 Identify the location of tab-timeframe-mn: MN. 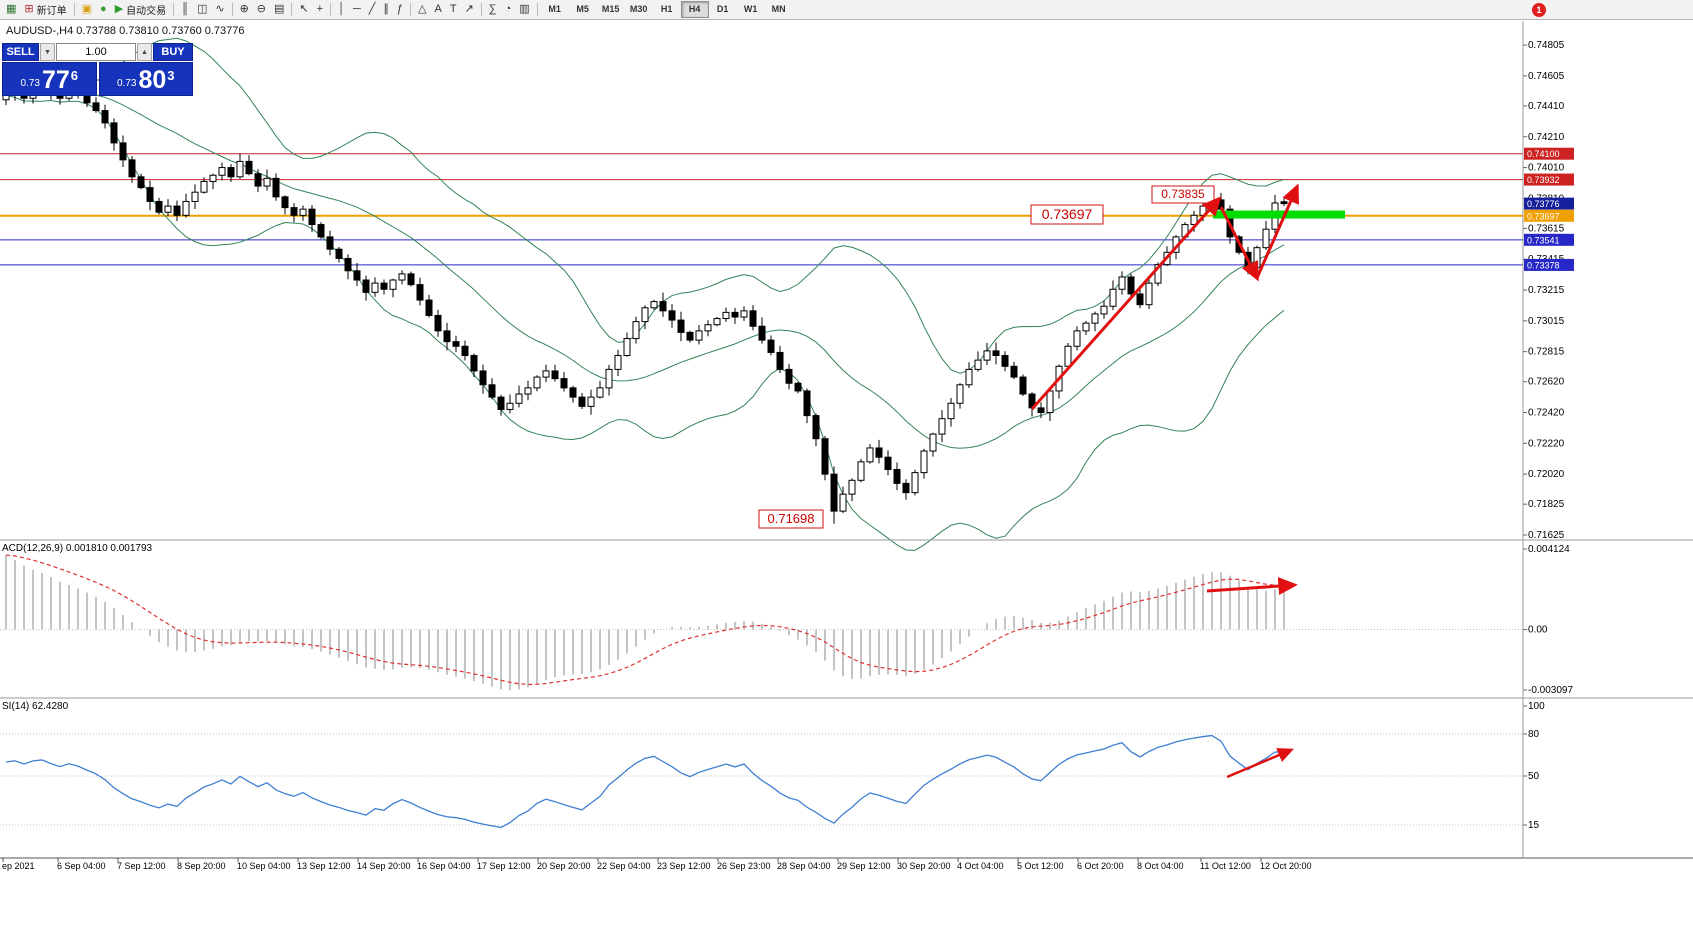
(778, 9).